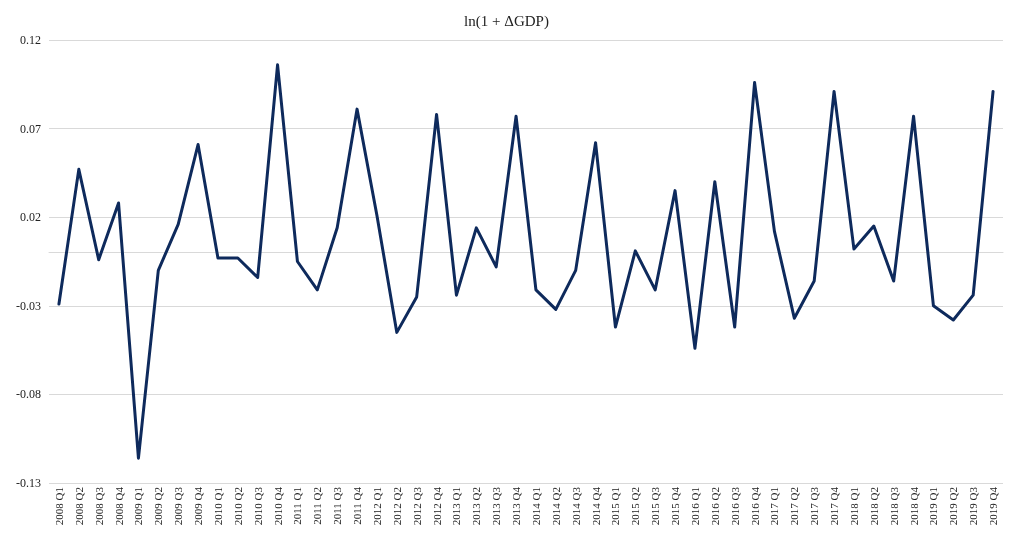  I want to click on x-tick-label: 2008 Q2, so click(78, 506).